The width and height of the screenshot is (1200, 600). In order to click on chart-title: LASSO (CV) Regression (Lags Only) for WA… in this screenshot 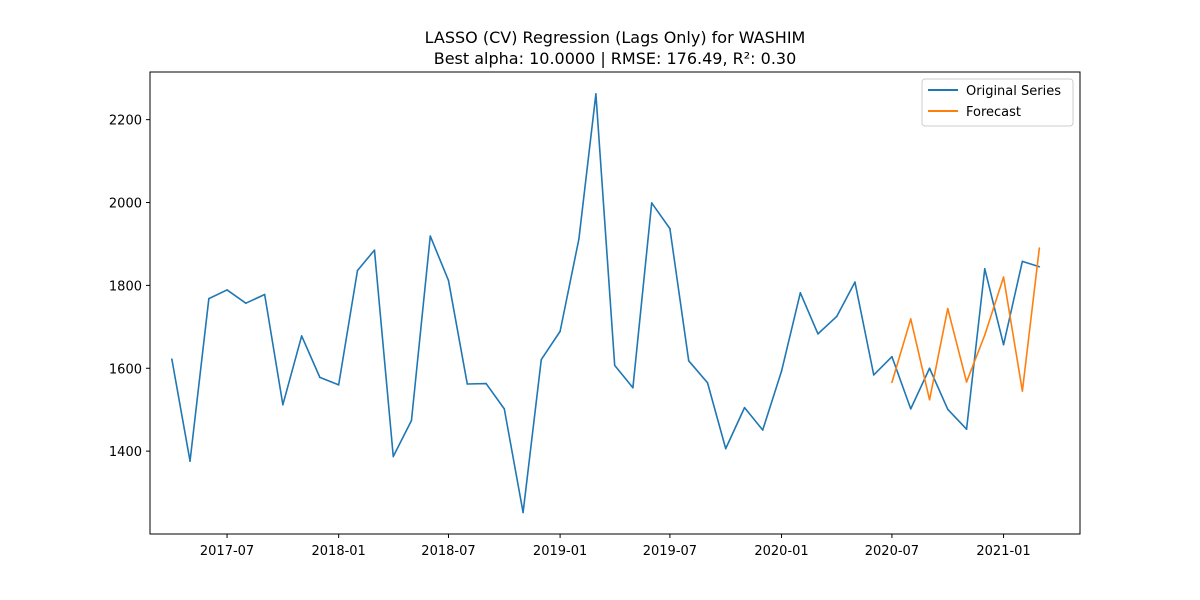, I will do `click(615, 37)`.